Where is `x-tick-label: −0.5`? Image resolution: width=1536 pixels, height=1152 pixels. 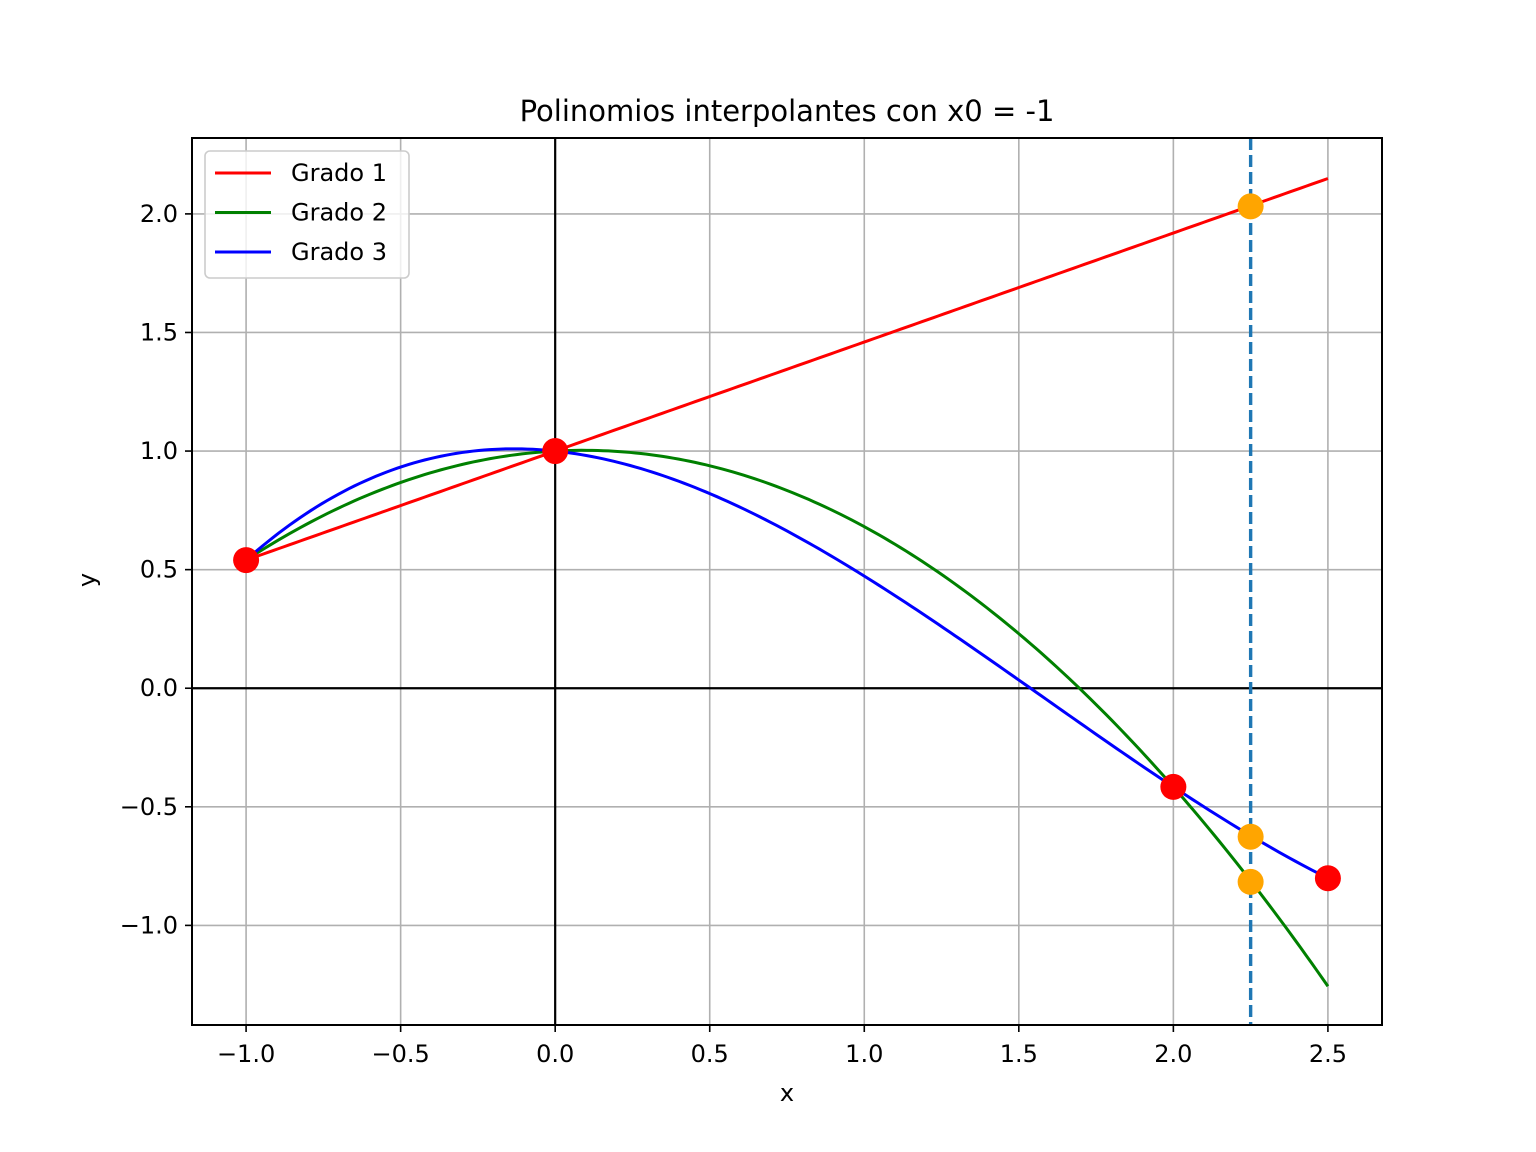 x-tick-label: −0.5 is located at coordinates (400, 1054).